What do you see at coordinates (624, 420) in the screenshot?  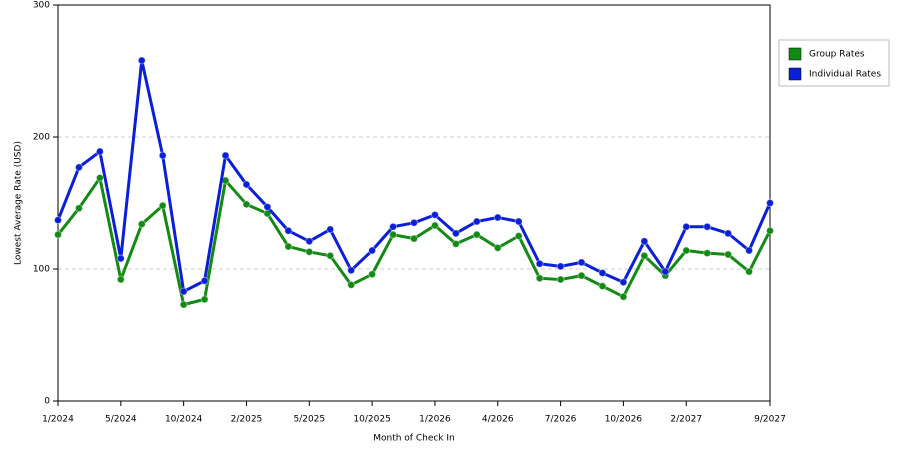 I see `x-tick-label: 10/2026` at bounding box center [624, 420].